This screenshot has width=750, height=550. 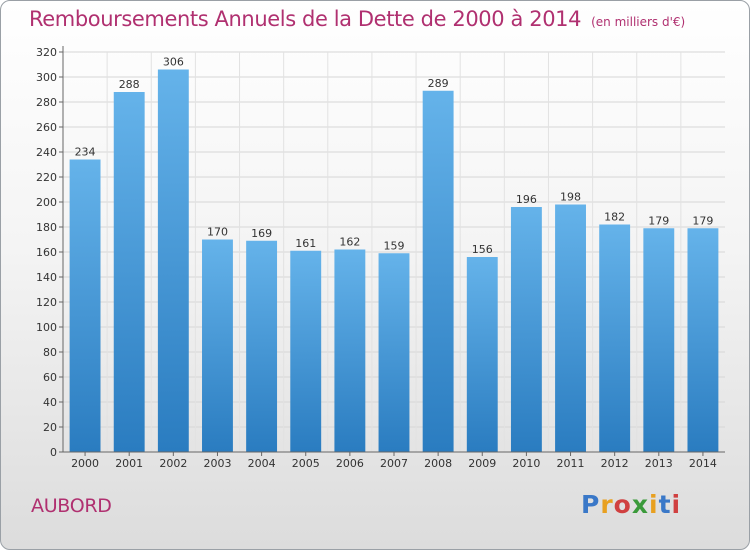 I want to click on proxiti-logo: Proxiti, so click(x=631, y=504).